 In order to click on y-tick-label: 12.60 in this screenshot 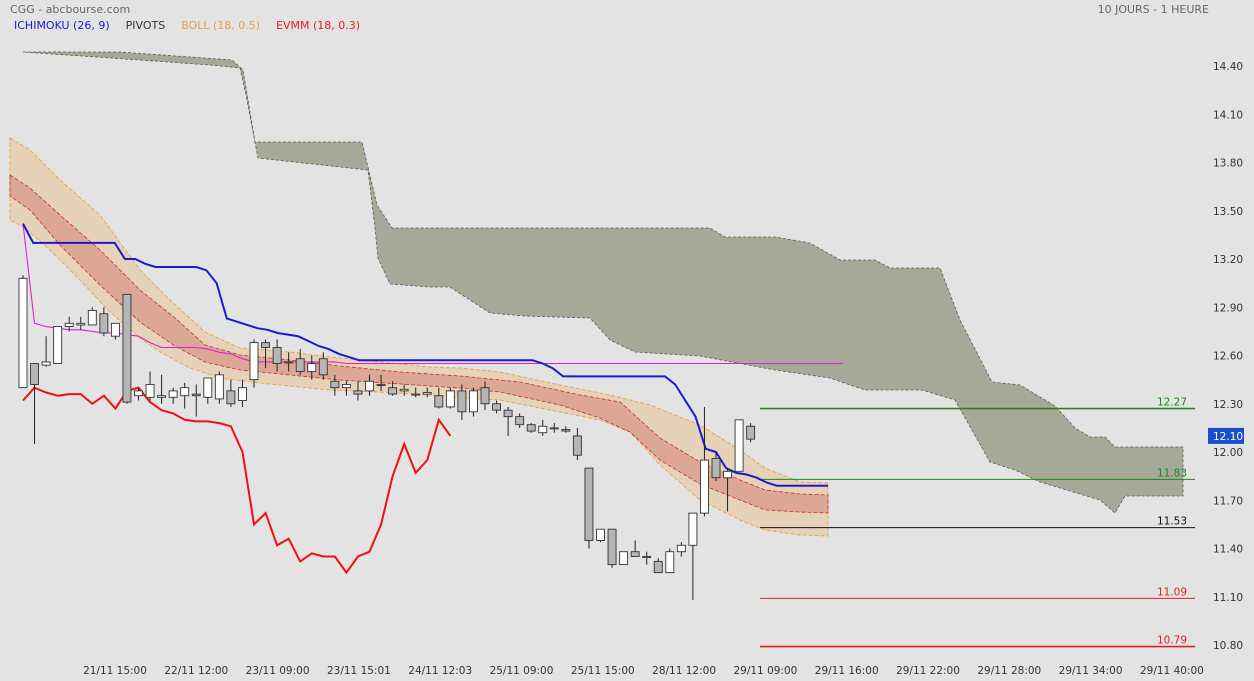, I will do `click(1228, 357)`.